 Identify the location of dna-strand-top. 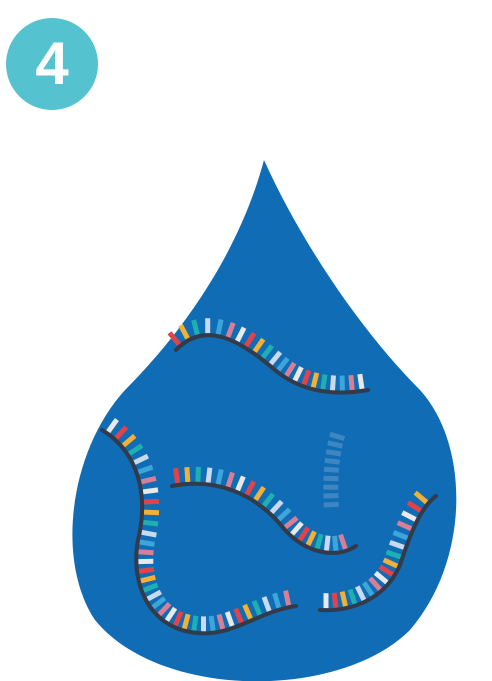
(272, 364).